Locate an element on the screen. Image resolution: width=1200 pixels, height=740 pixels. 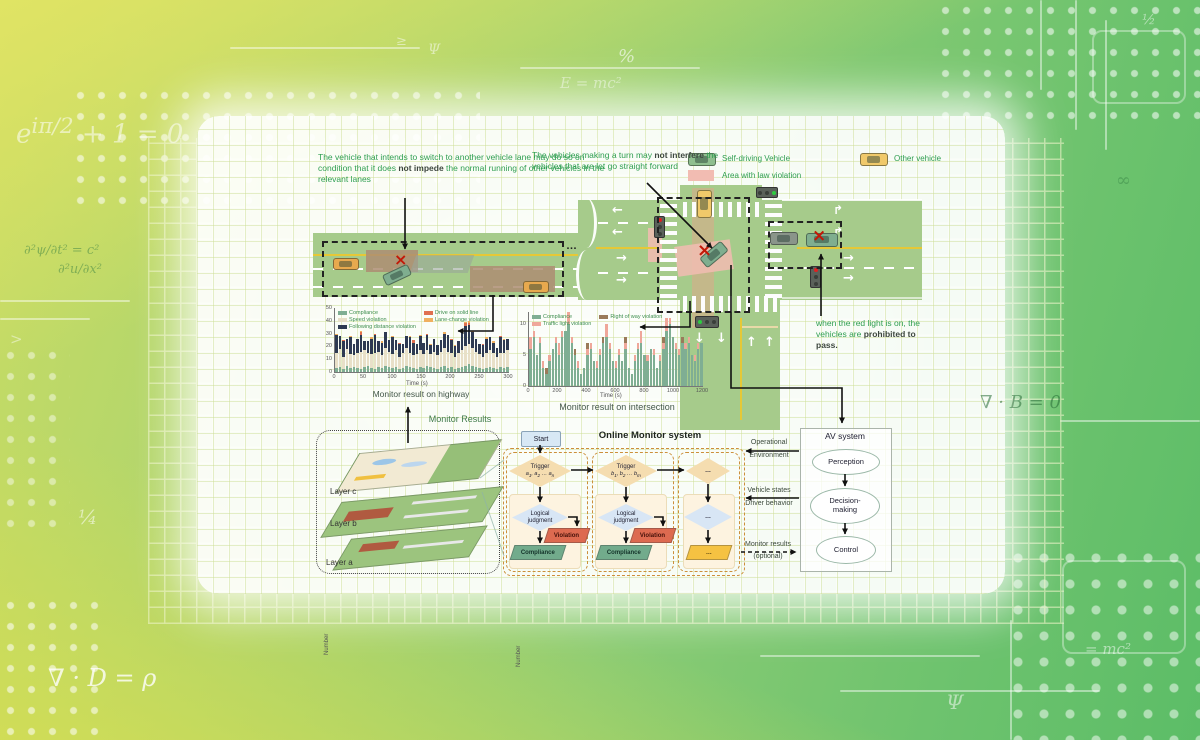
x-tick-label: 200 is located at coordinates (557, 391).